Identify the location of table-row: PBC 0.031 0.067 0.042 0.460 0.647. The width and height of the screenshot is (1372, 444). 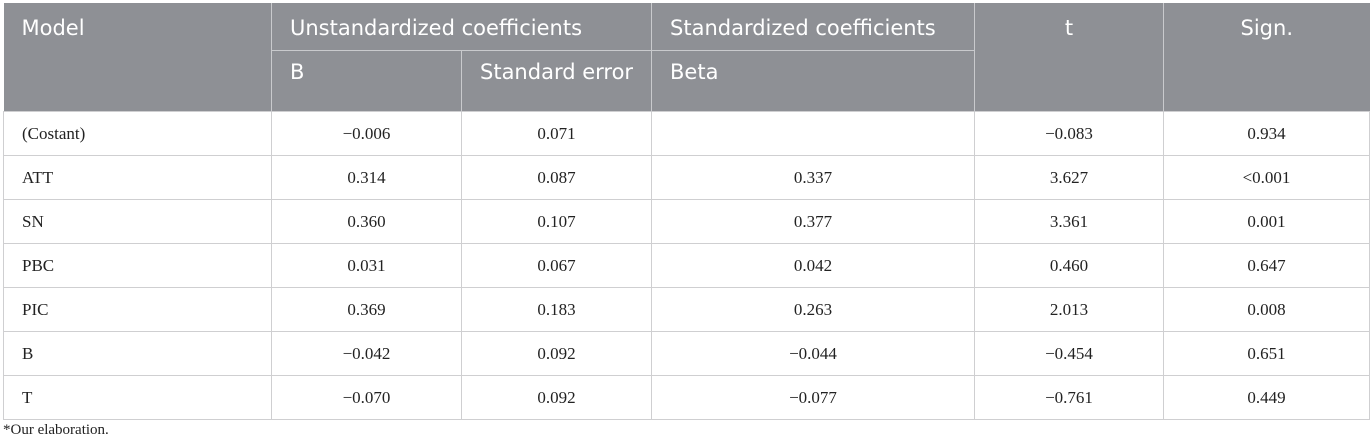
(687, 265).